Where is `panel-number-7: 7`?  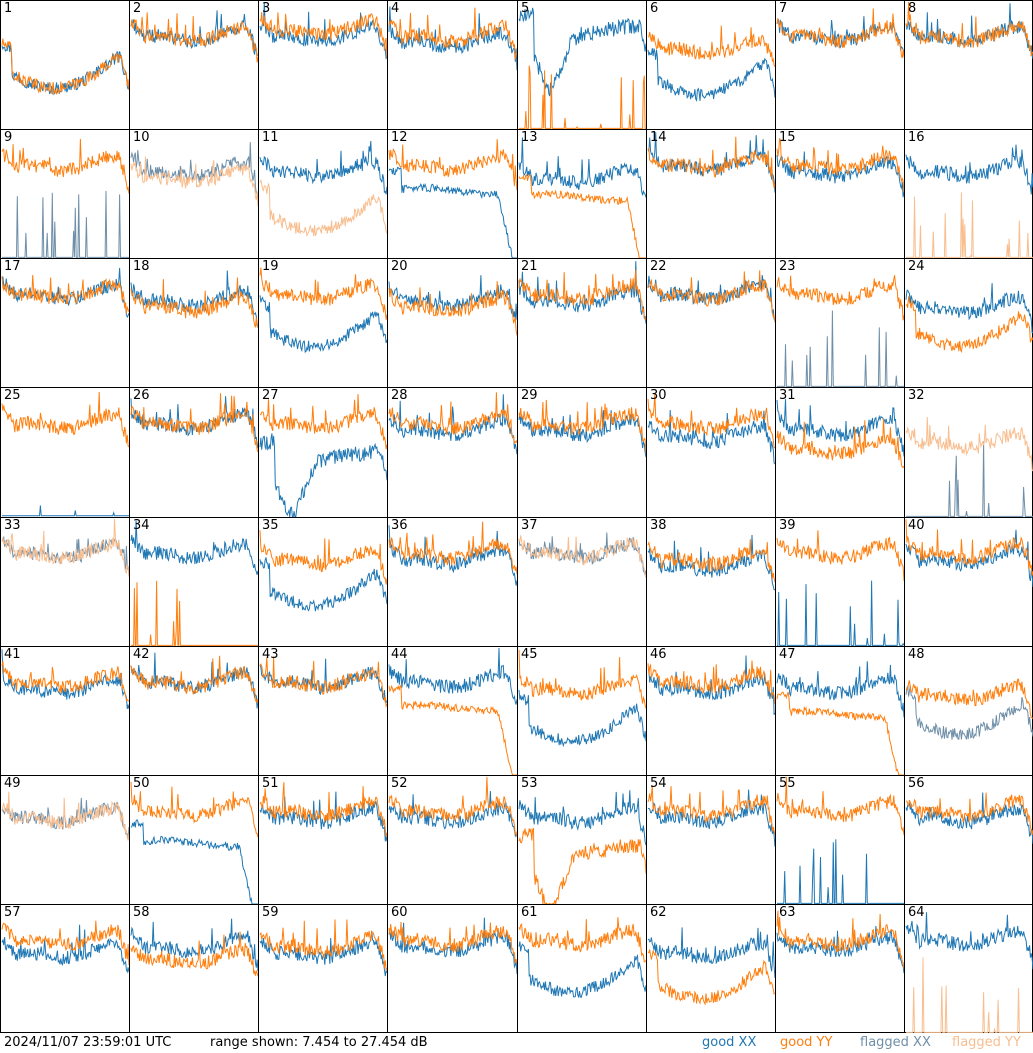
panel-number-7: 7 is located at coordinates (783, 8).